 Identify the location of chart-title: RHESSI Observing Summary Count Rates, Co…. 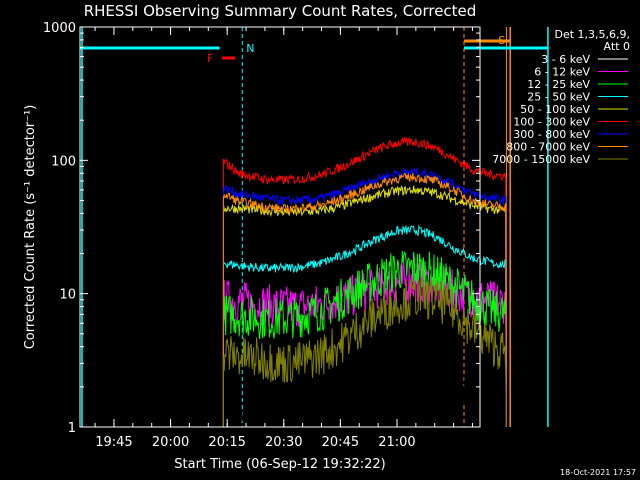
(280, 11).